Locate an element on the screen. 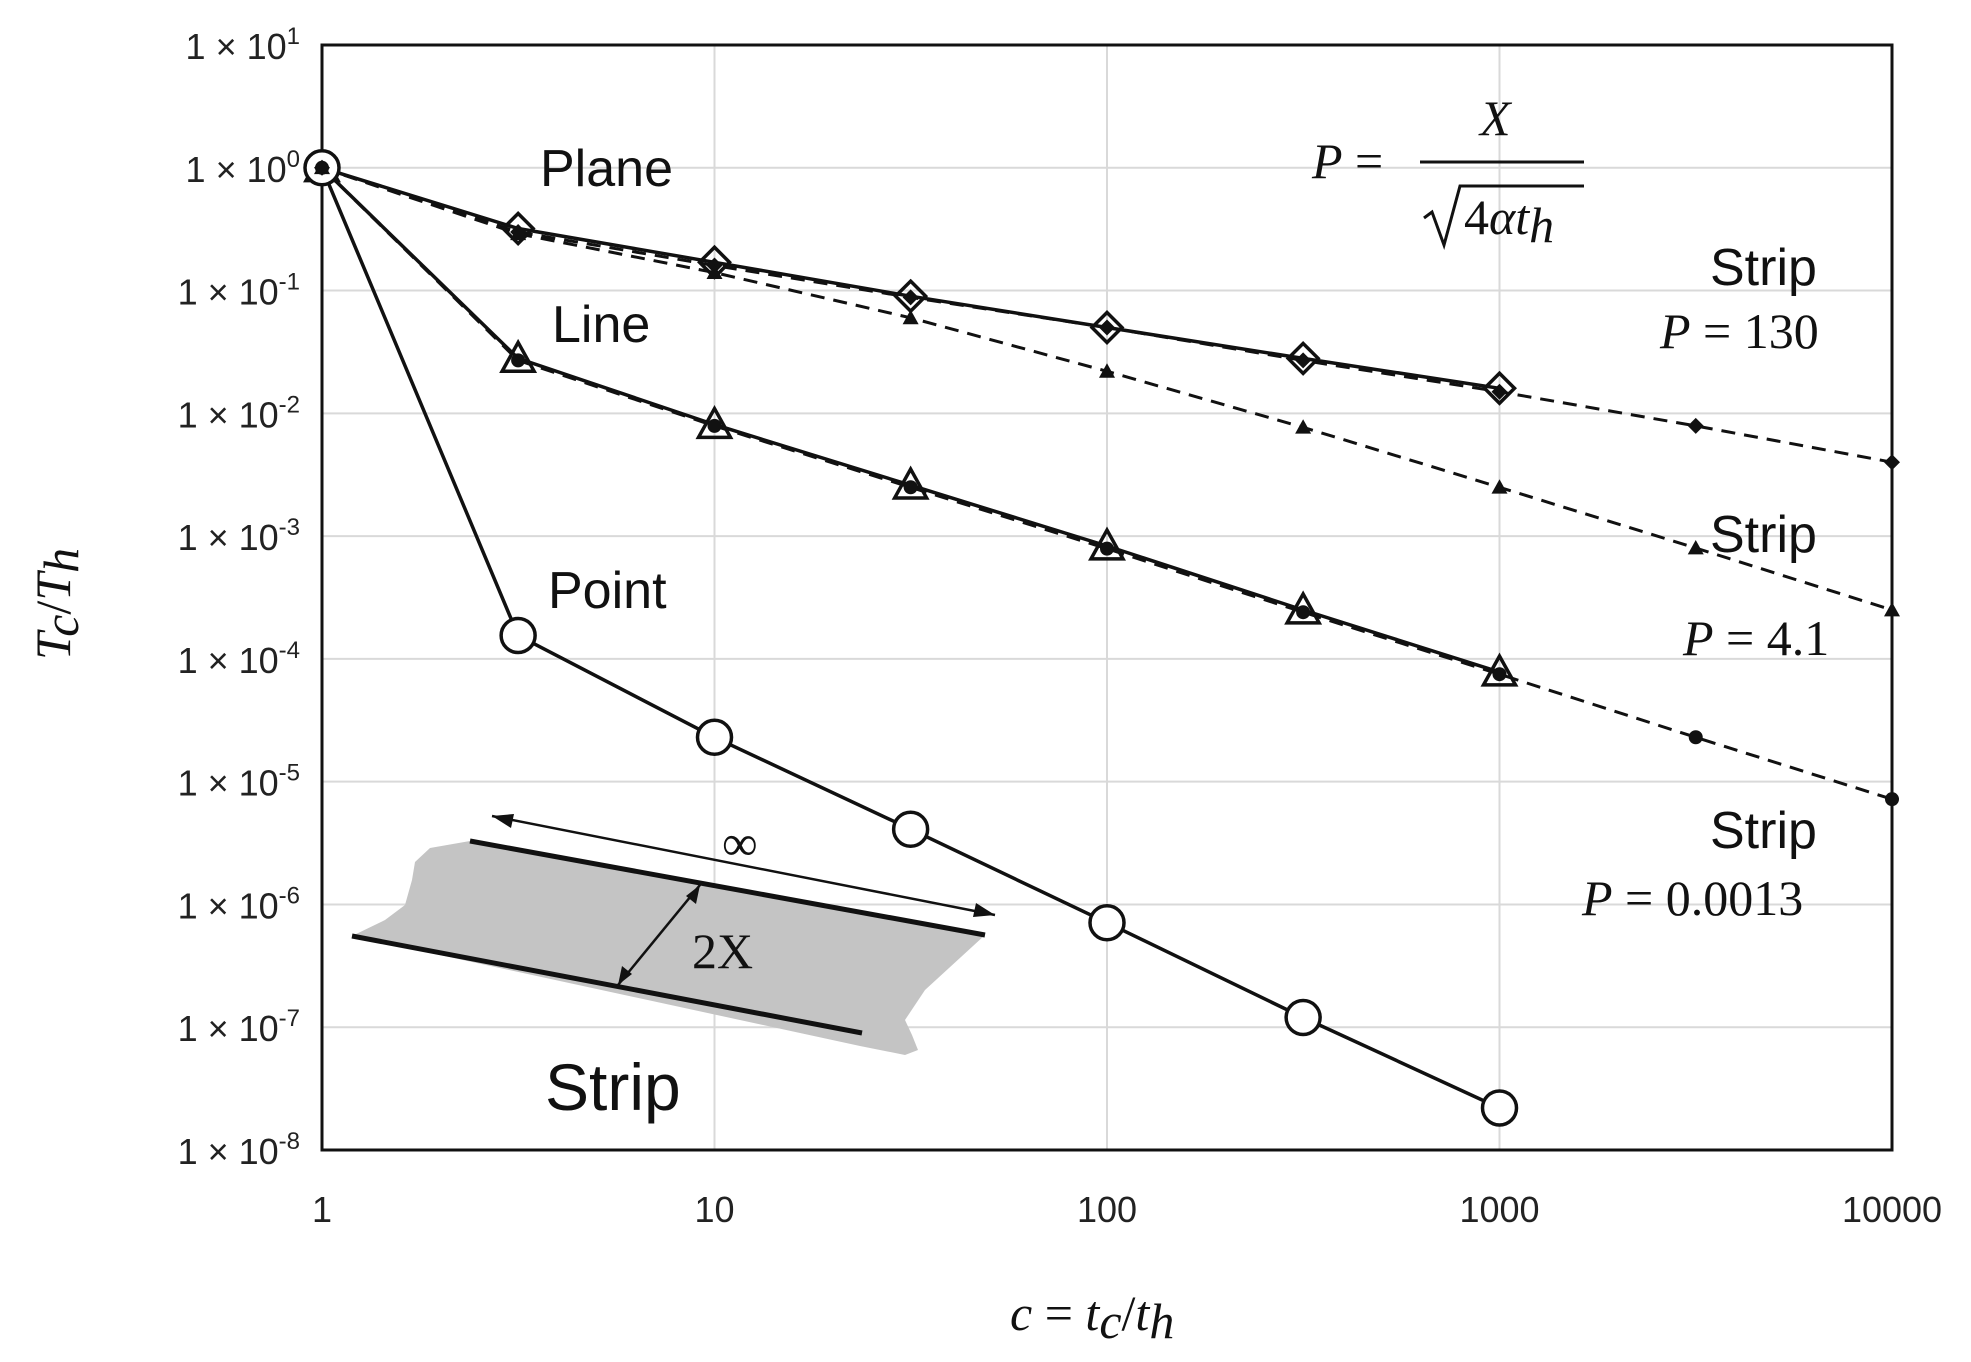 This screenshot has width=1971, height=1362. x-tick-label: 1000 is located at coordinates (1499, 1209).